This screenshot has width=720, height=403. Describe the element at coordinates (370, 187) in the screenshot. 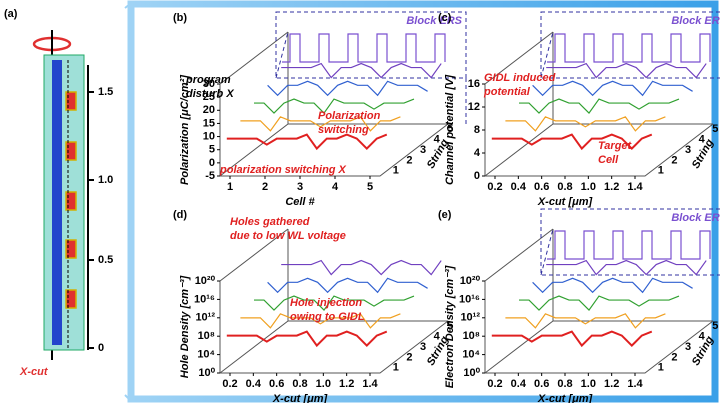

I see `x-tick-label: 5` at that location.